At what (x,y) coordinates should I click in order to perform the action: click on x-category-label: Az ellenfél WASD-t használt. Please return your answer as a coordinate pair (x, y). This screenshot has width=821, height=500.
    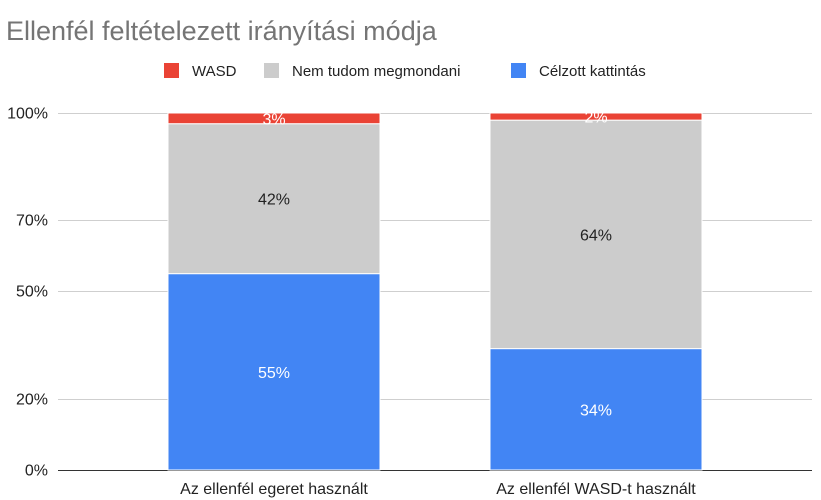
    Looking at the image, I should click on (596, 489).